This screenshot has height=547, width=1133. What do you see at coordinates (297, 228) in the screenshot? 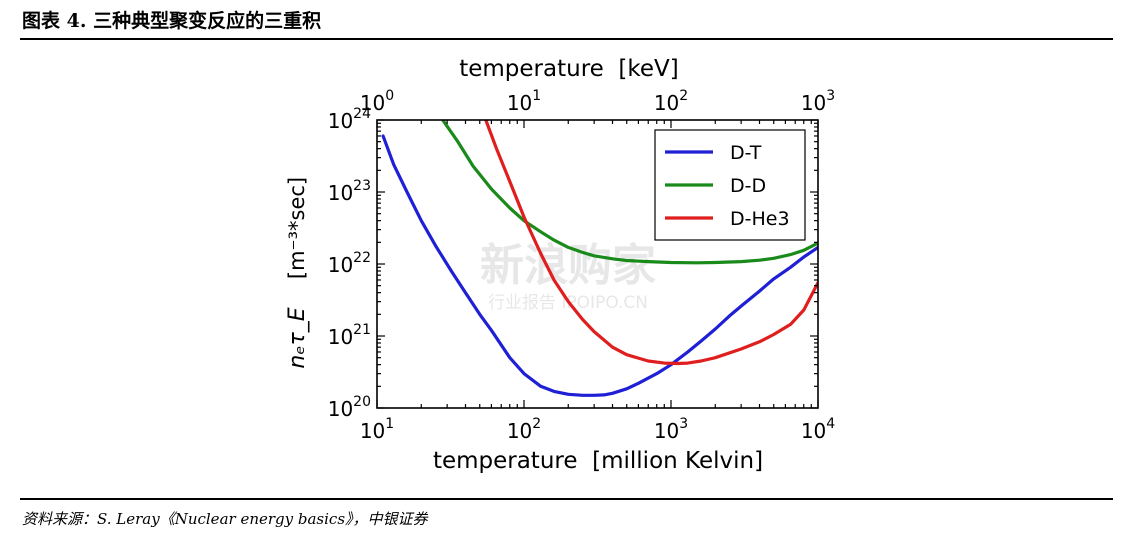
I see `y-axis-units-label: [m⁻³*sec]` at bounding box center [297, 228].